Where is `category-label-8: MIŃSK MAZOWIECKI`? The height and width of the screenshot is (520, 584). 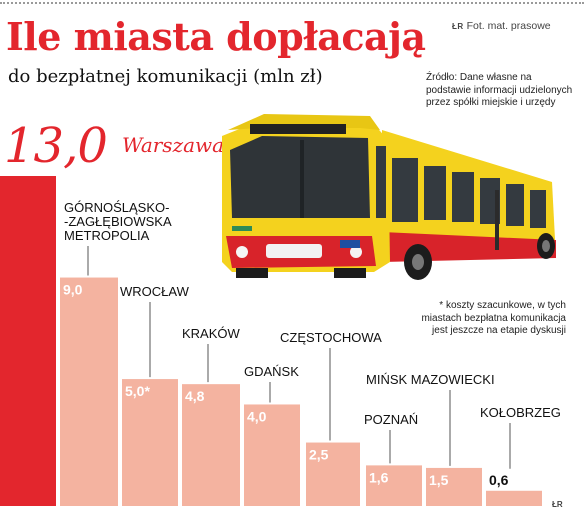 category-label-8: MIŃSK MAZOWIECKI is located at coordinates (430, 379).